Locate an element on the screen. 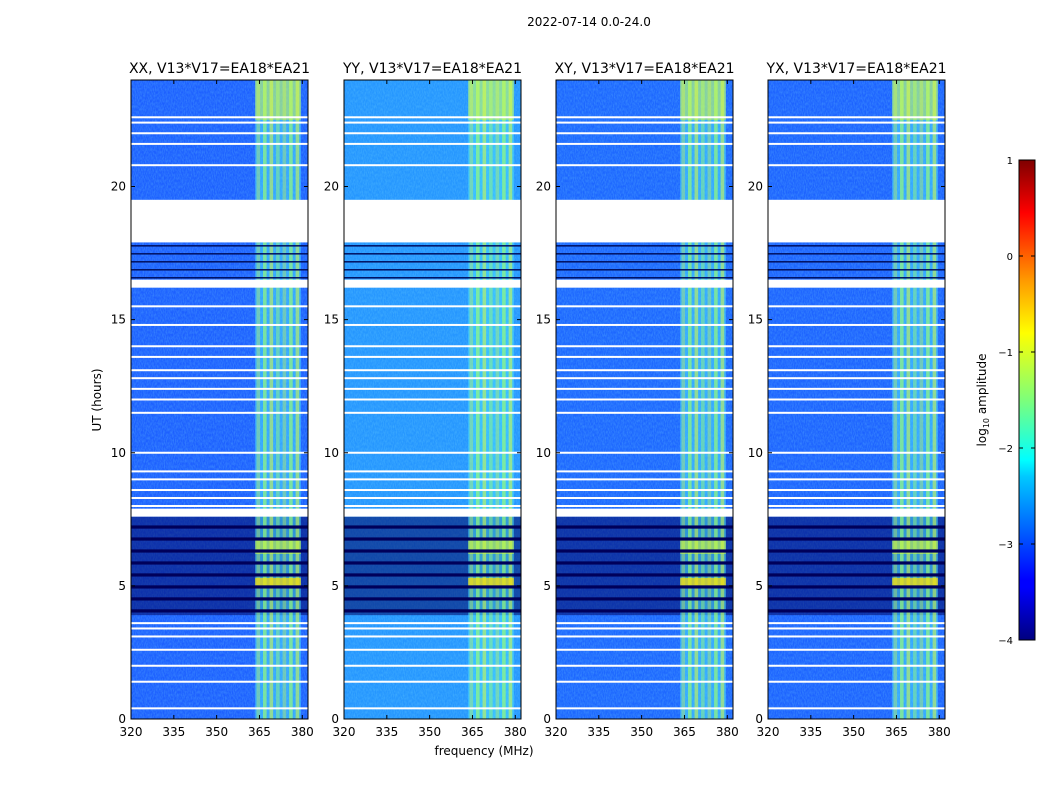 This screenshot has width=1050, height=800. y-axis-label: UT (hours) is located at coordinates (97, 399).